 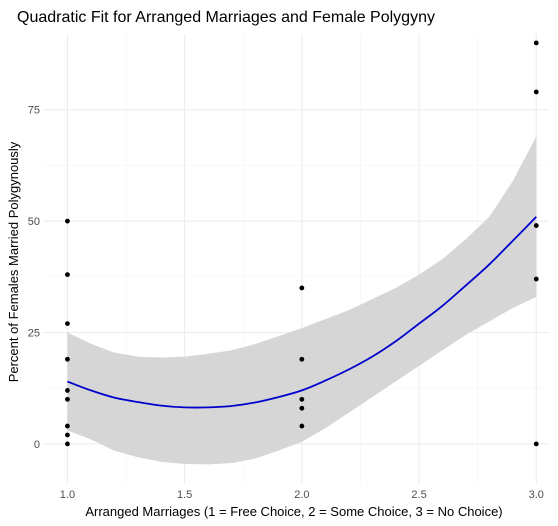 I want to click on y-tick-label: 0, so click(x=37, y=445).